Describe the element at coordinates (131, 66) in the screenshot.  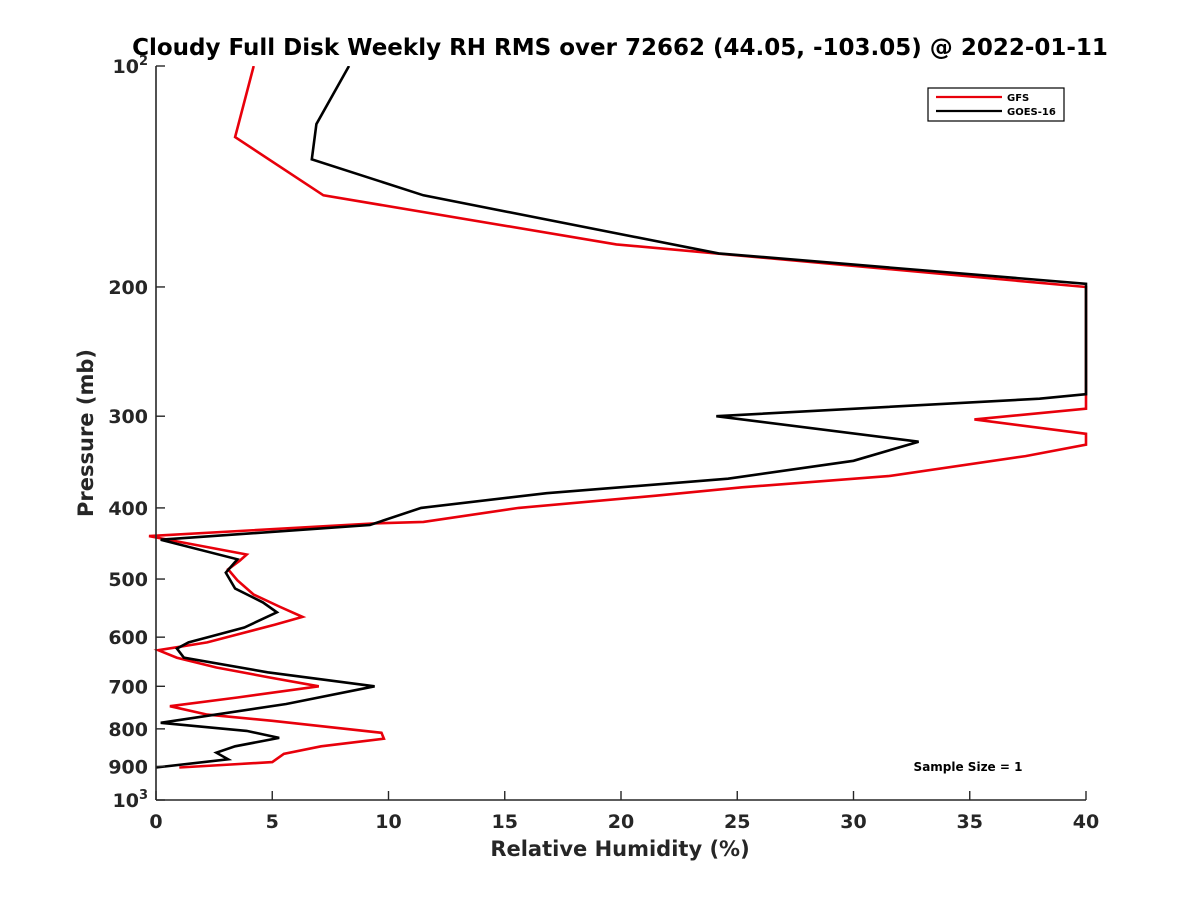
I see `y-tick-label: 10²` at that location.